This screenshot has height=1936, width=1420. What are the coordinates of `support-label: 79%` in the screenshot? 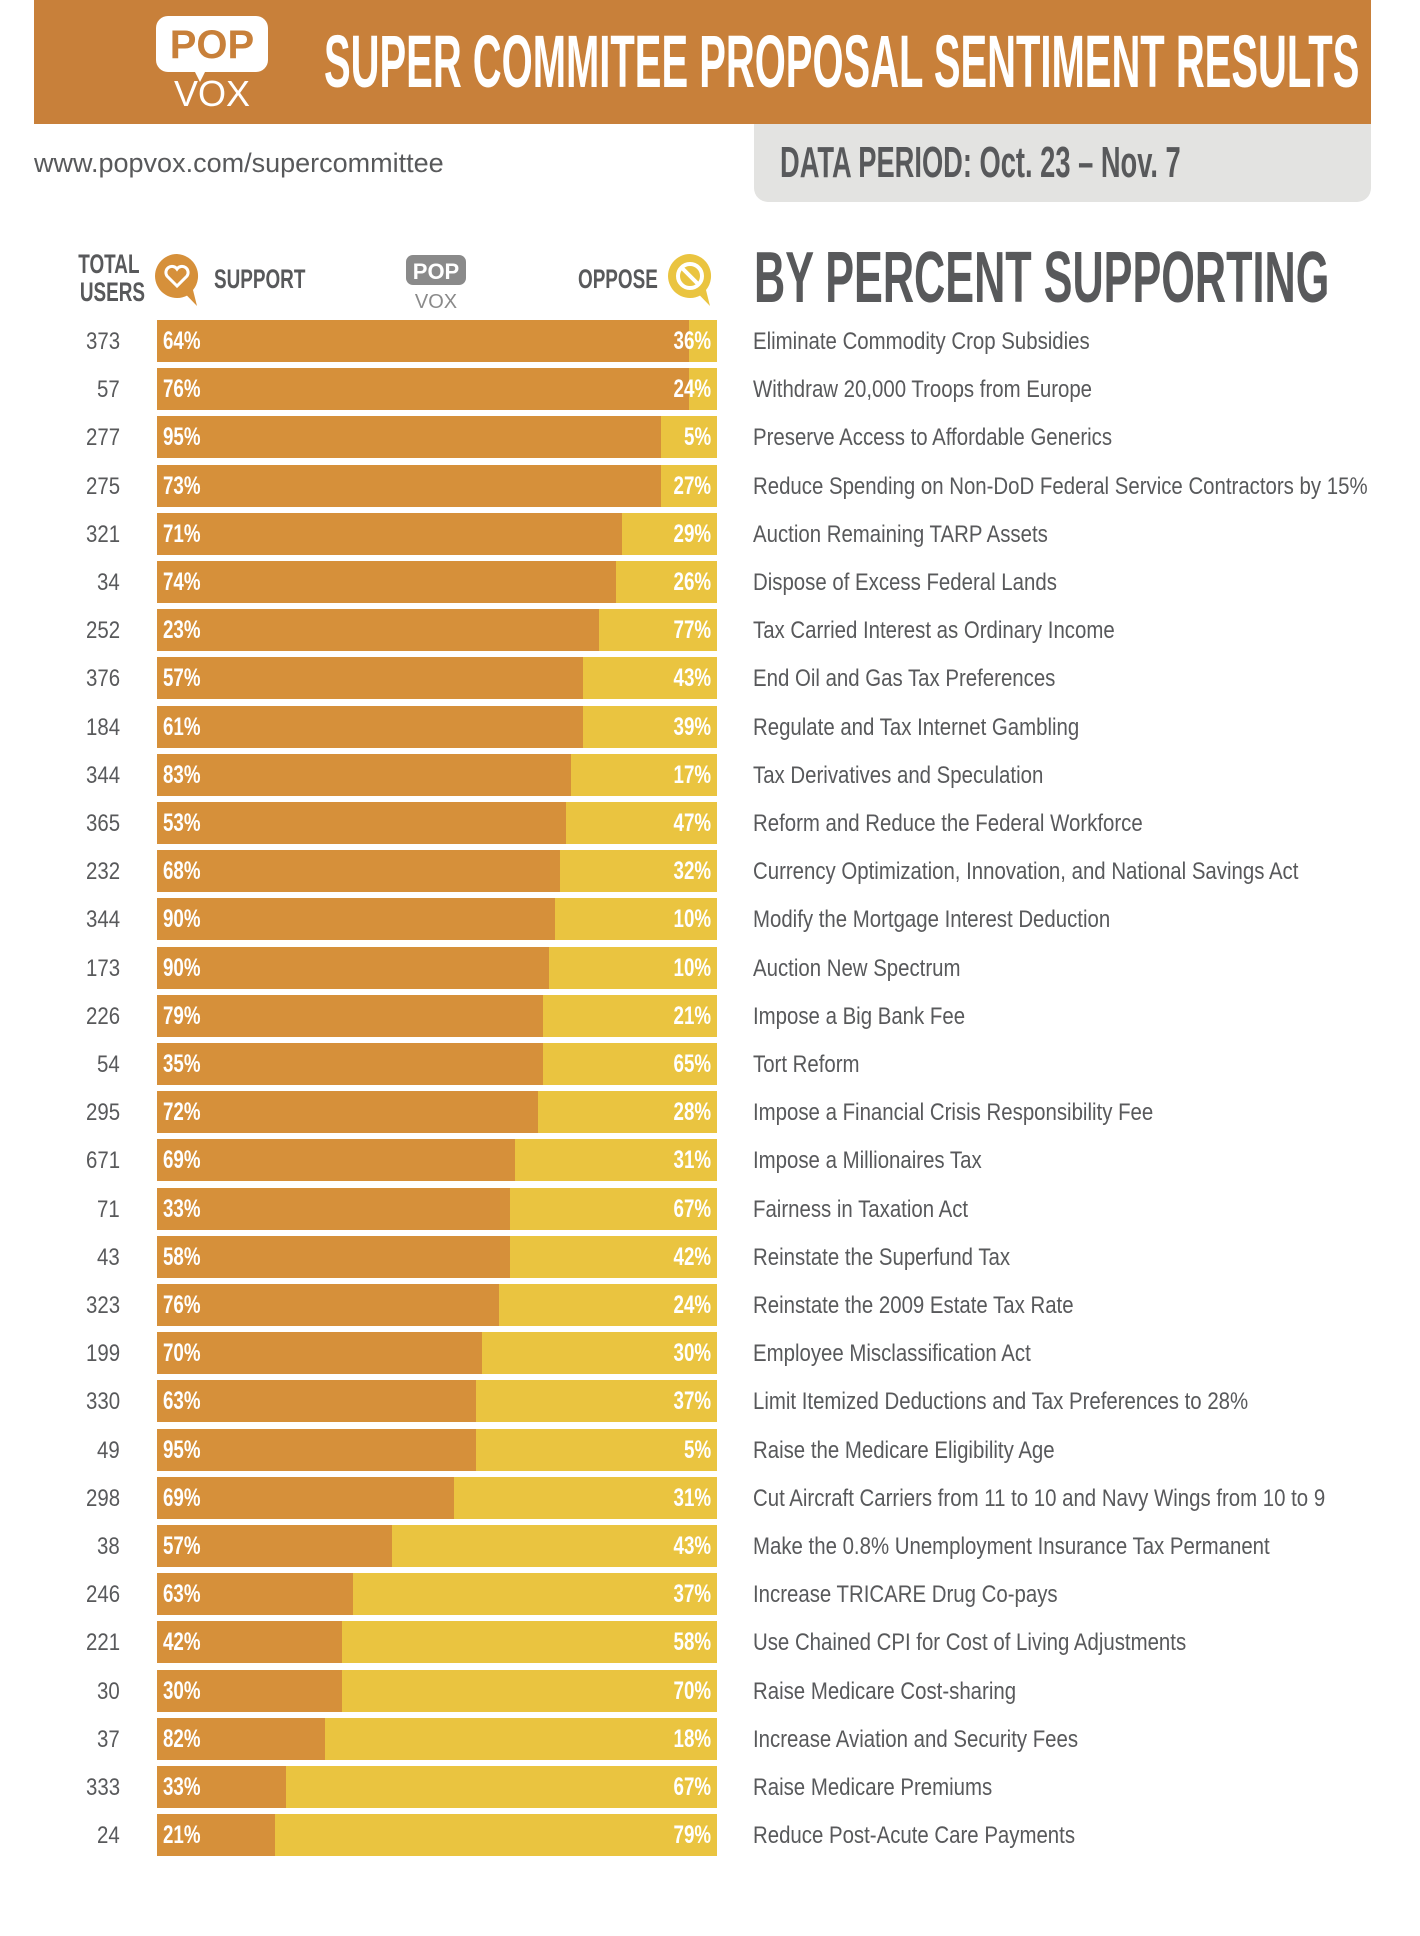 It's located at (182, 1015).